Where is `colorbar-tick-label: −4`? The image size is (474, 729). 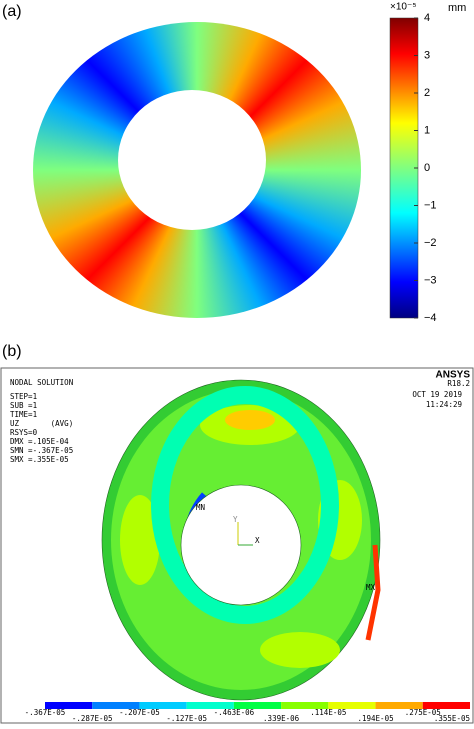
colorbar-tick-label: −4 is located at coordinates (430, 318).